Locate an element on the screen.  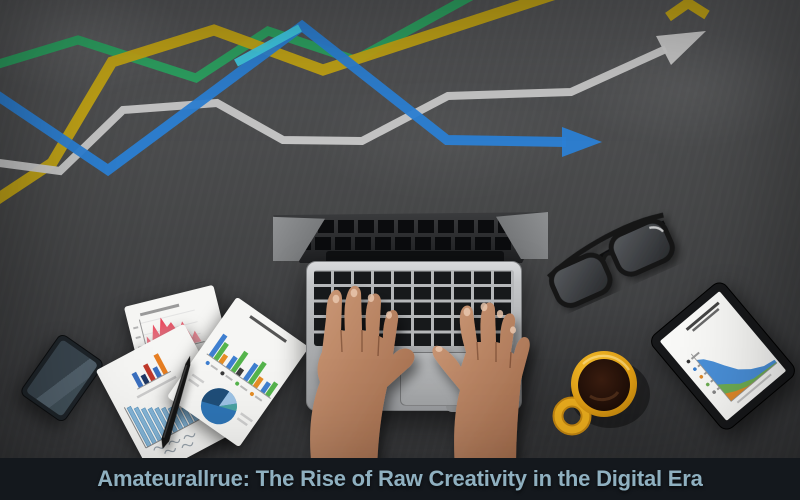
coffee-surface is located at coordinates (604, 385).